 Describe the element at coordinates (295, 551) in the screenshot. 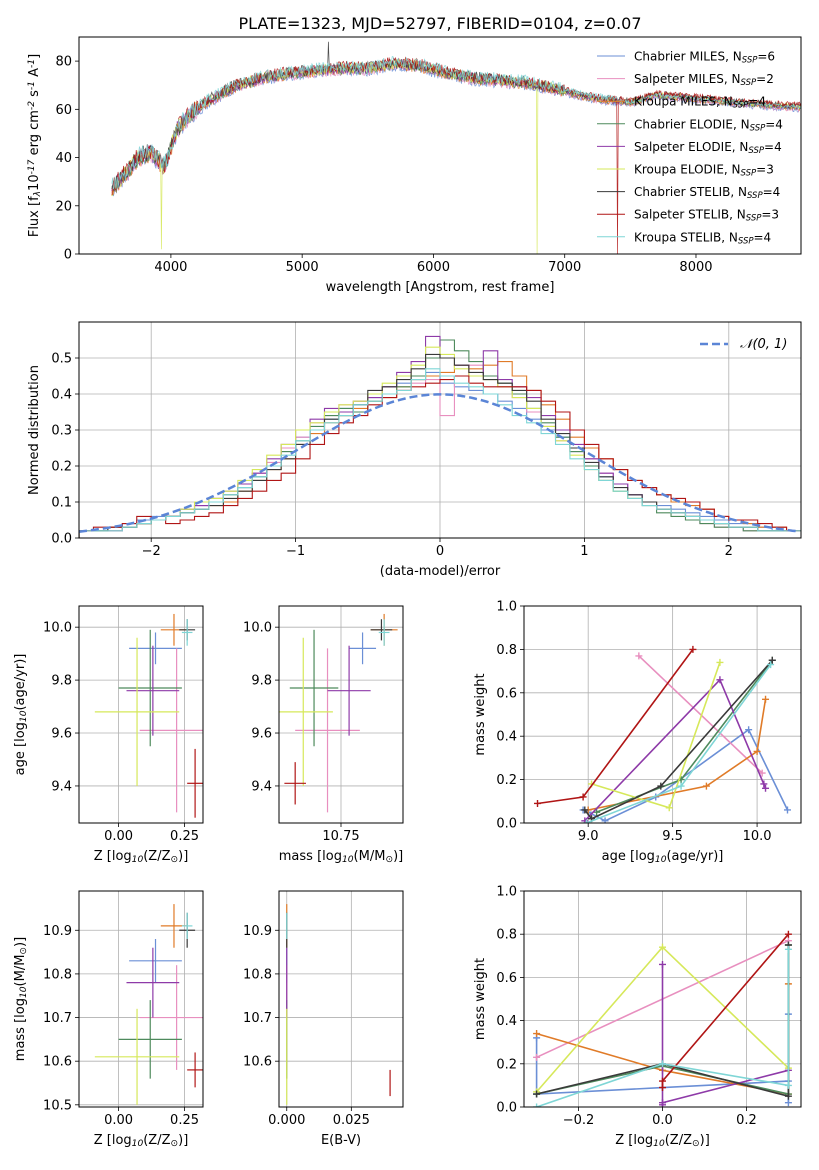

I see `x-tick-label: −1` at that location.